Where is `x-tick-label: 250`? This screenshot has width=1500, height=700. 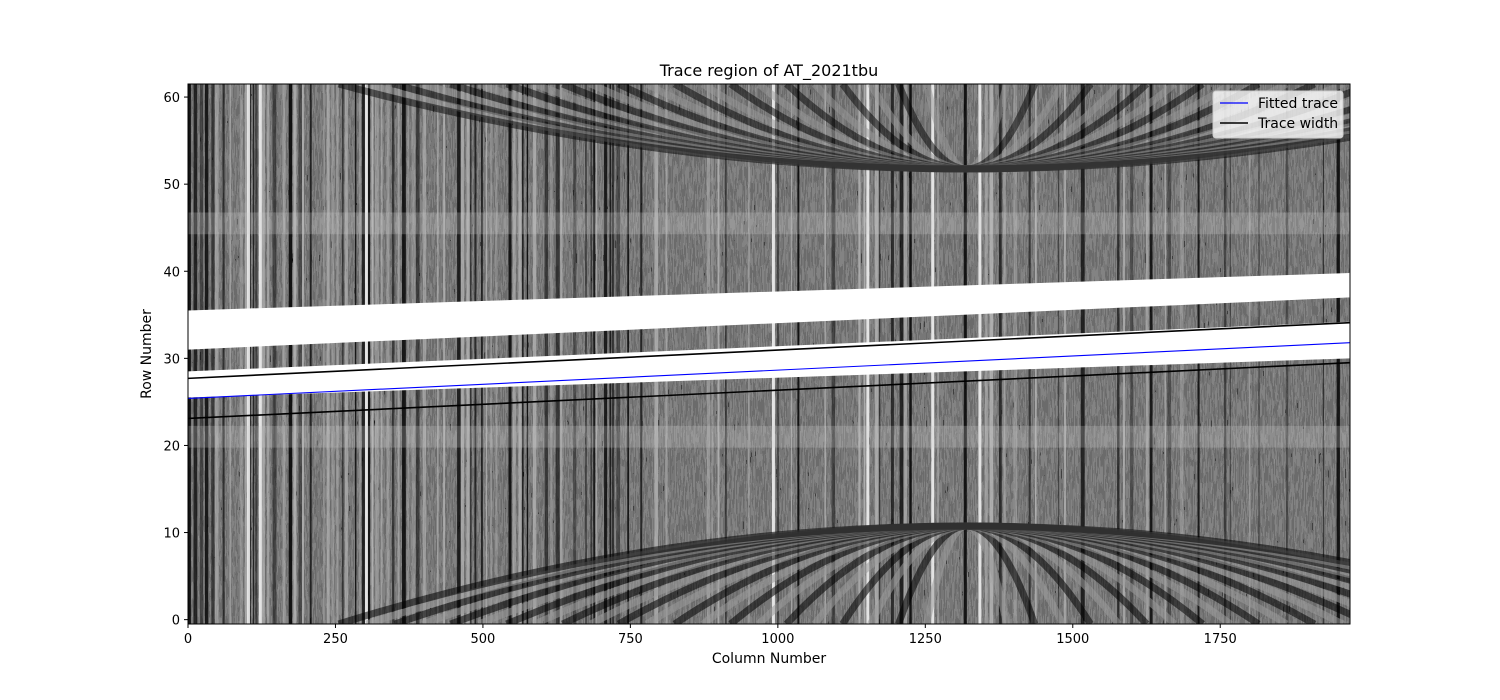
x-tick-label: 250 is located at coordinates (335, 639).